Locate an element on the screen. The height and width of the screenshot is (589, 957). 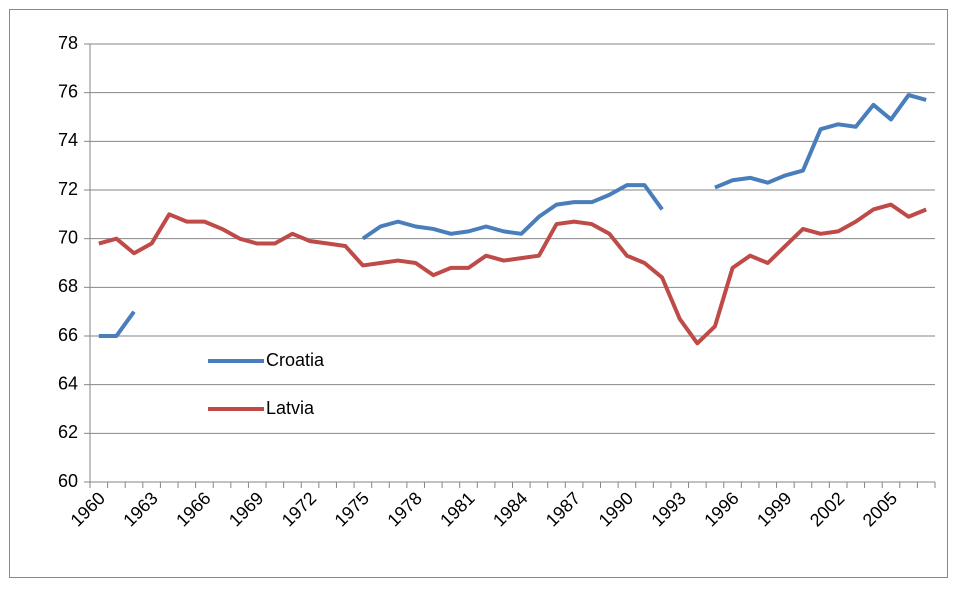
y-tick-label: 78 is located at coordinates (68, 43).